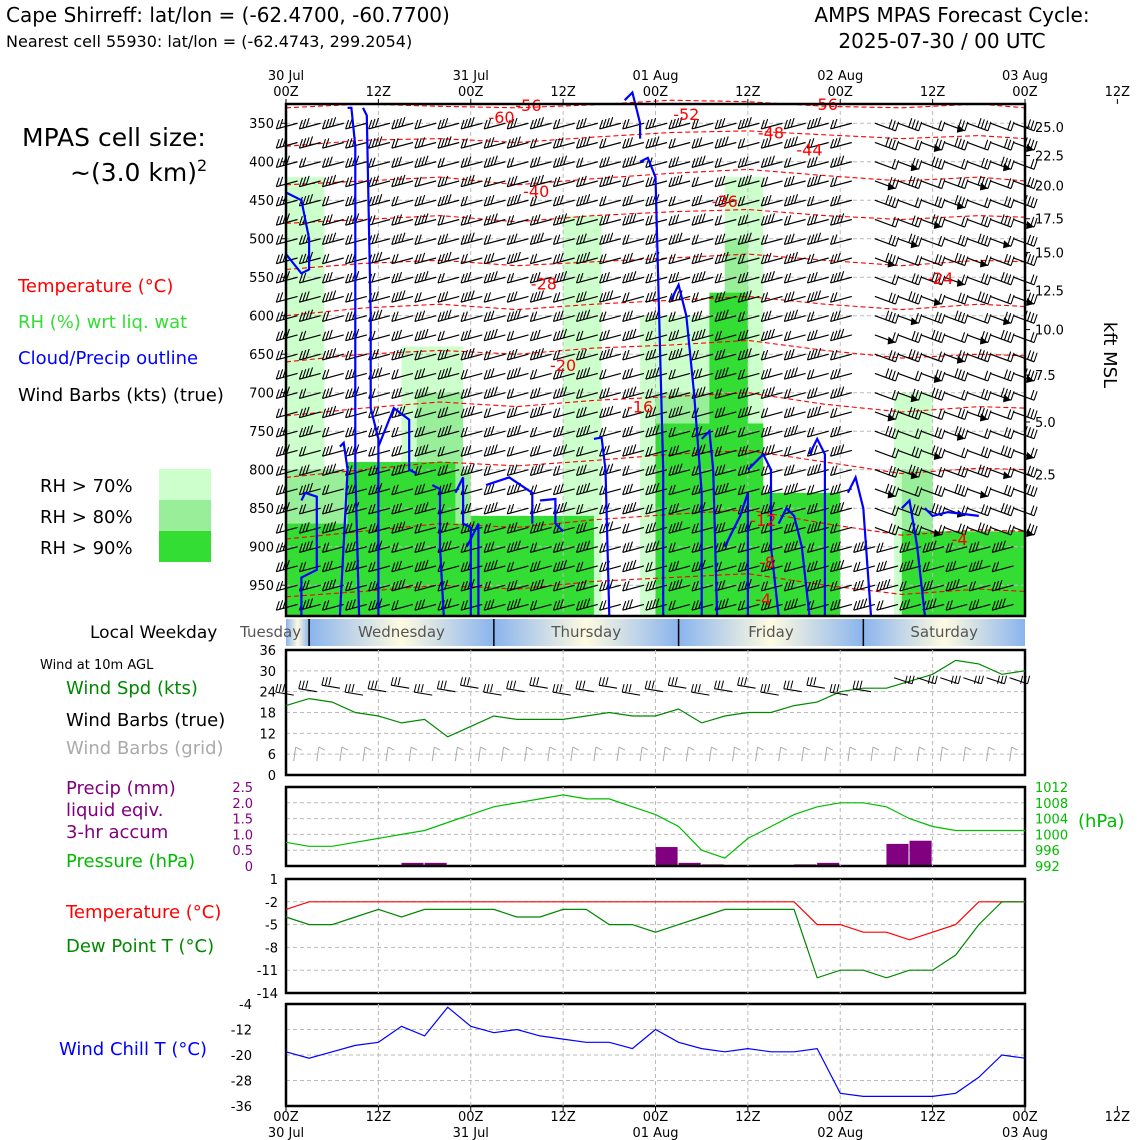 This screenshot has width=1140, height=1140. Describe the element at coordinates (364, 754) in the screenshot. I see `grid-barb-staff` at that location.